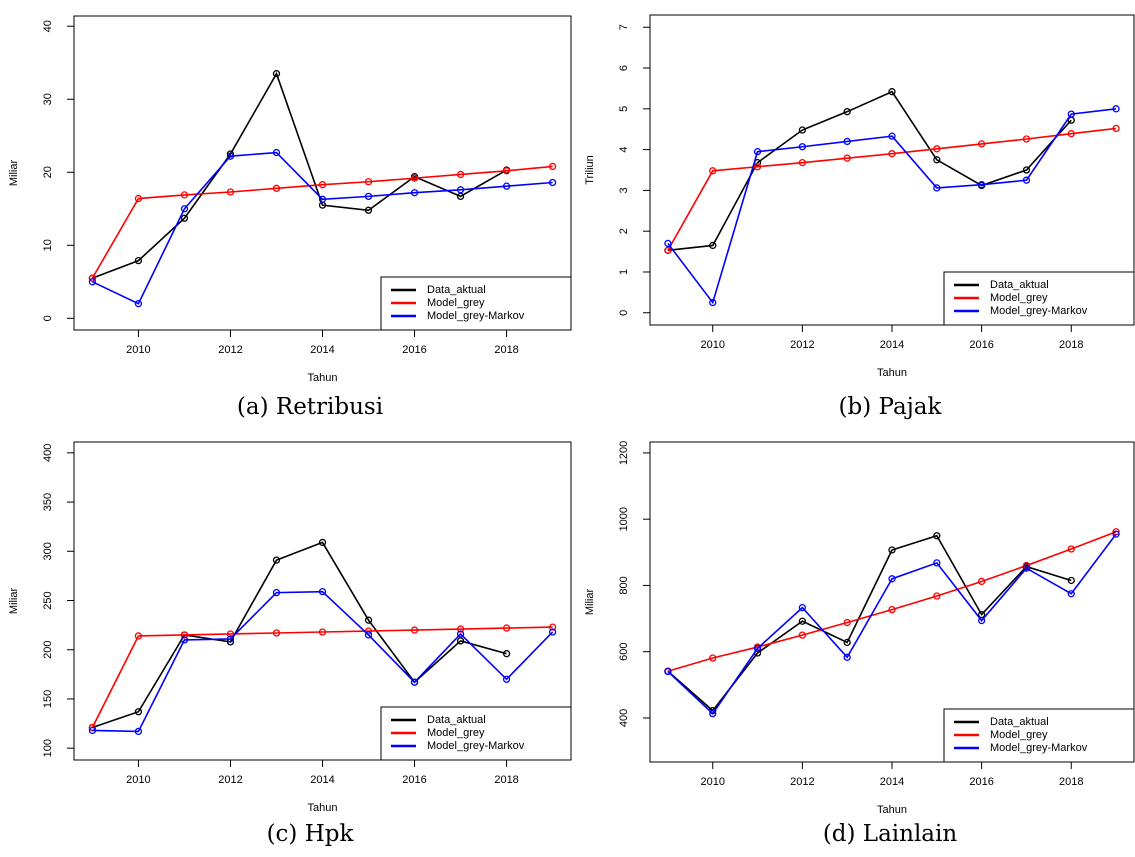 This screenshot has width=1135, height=857. Describe the element at coordinates (311, 834) in the screenshot. I see `caption: (c) Hpk` at that location.